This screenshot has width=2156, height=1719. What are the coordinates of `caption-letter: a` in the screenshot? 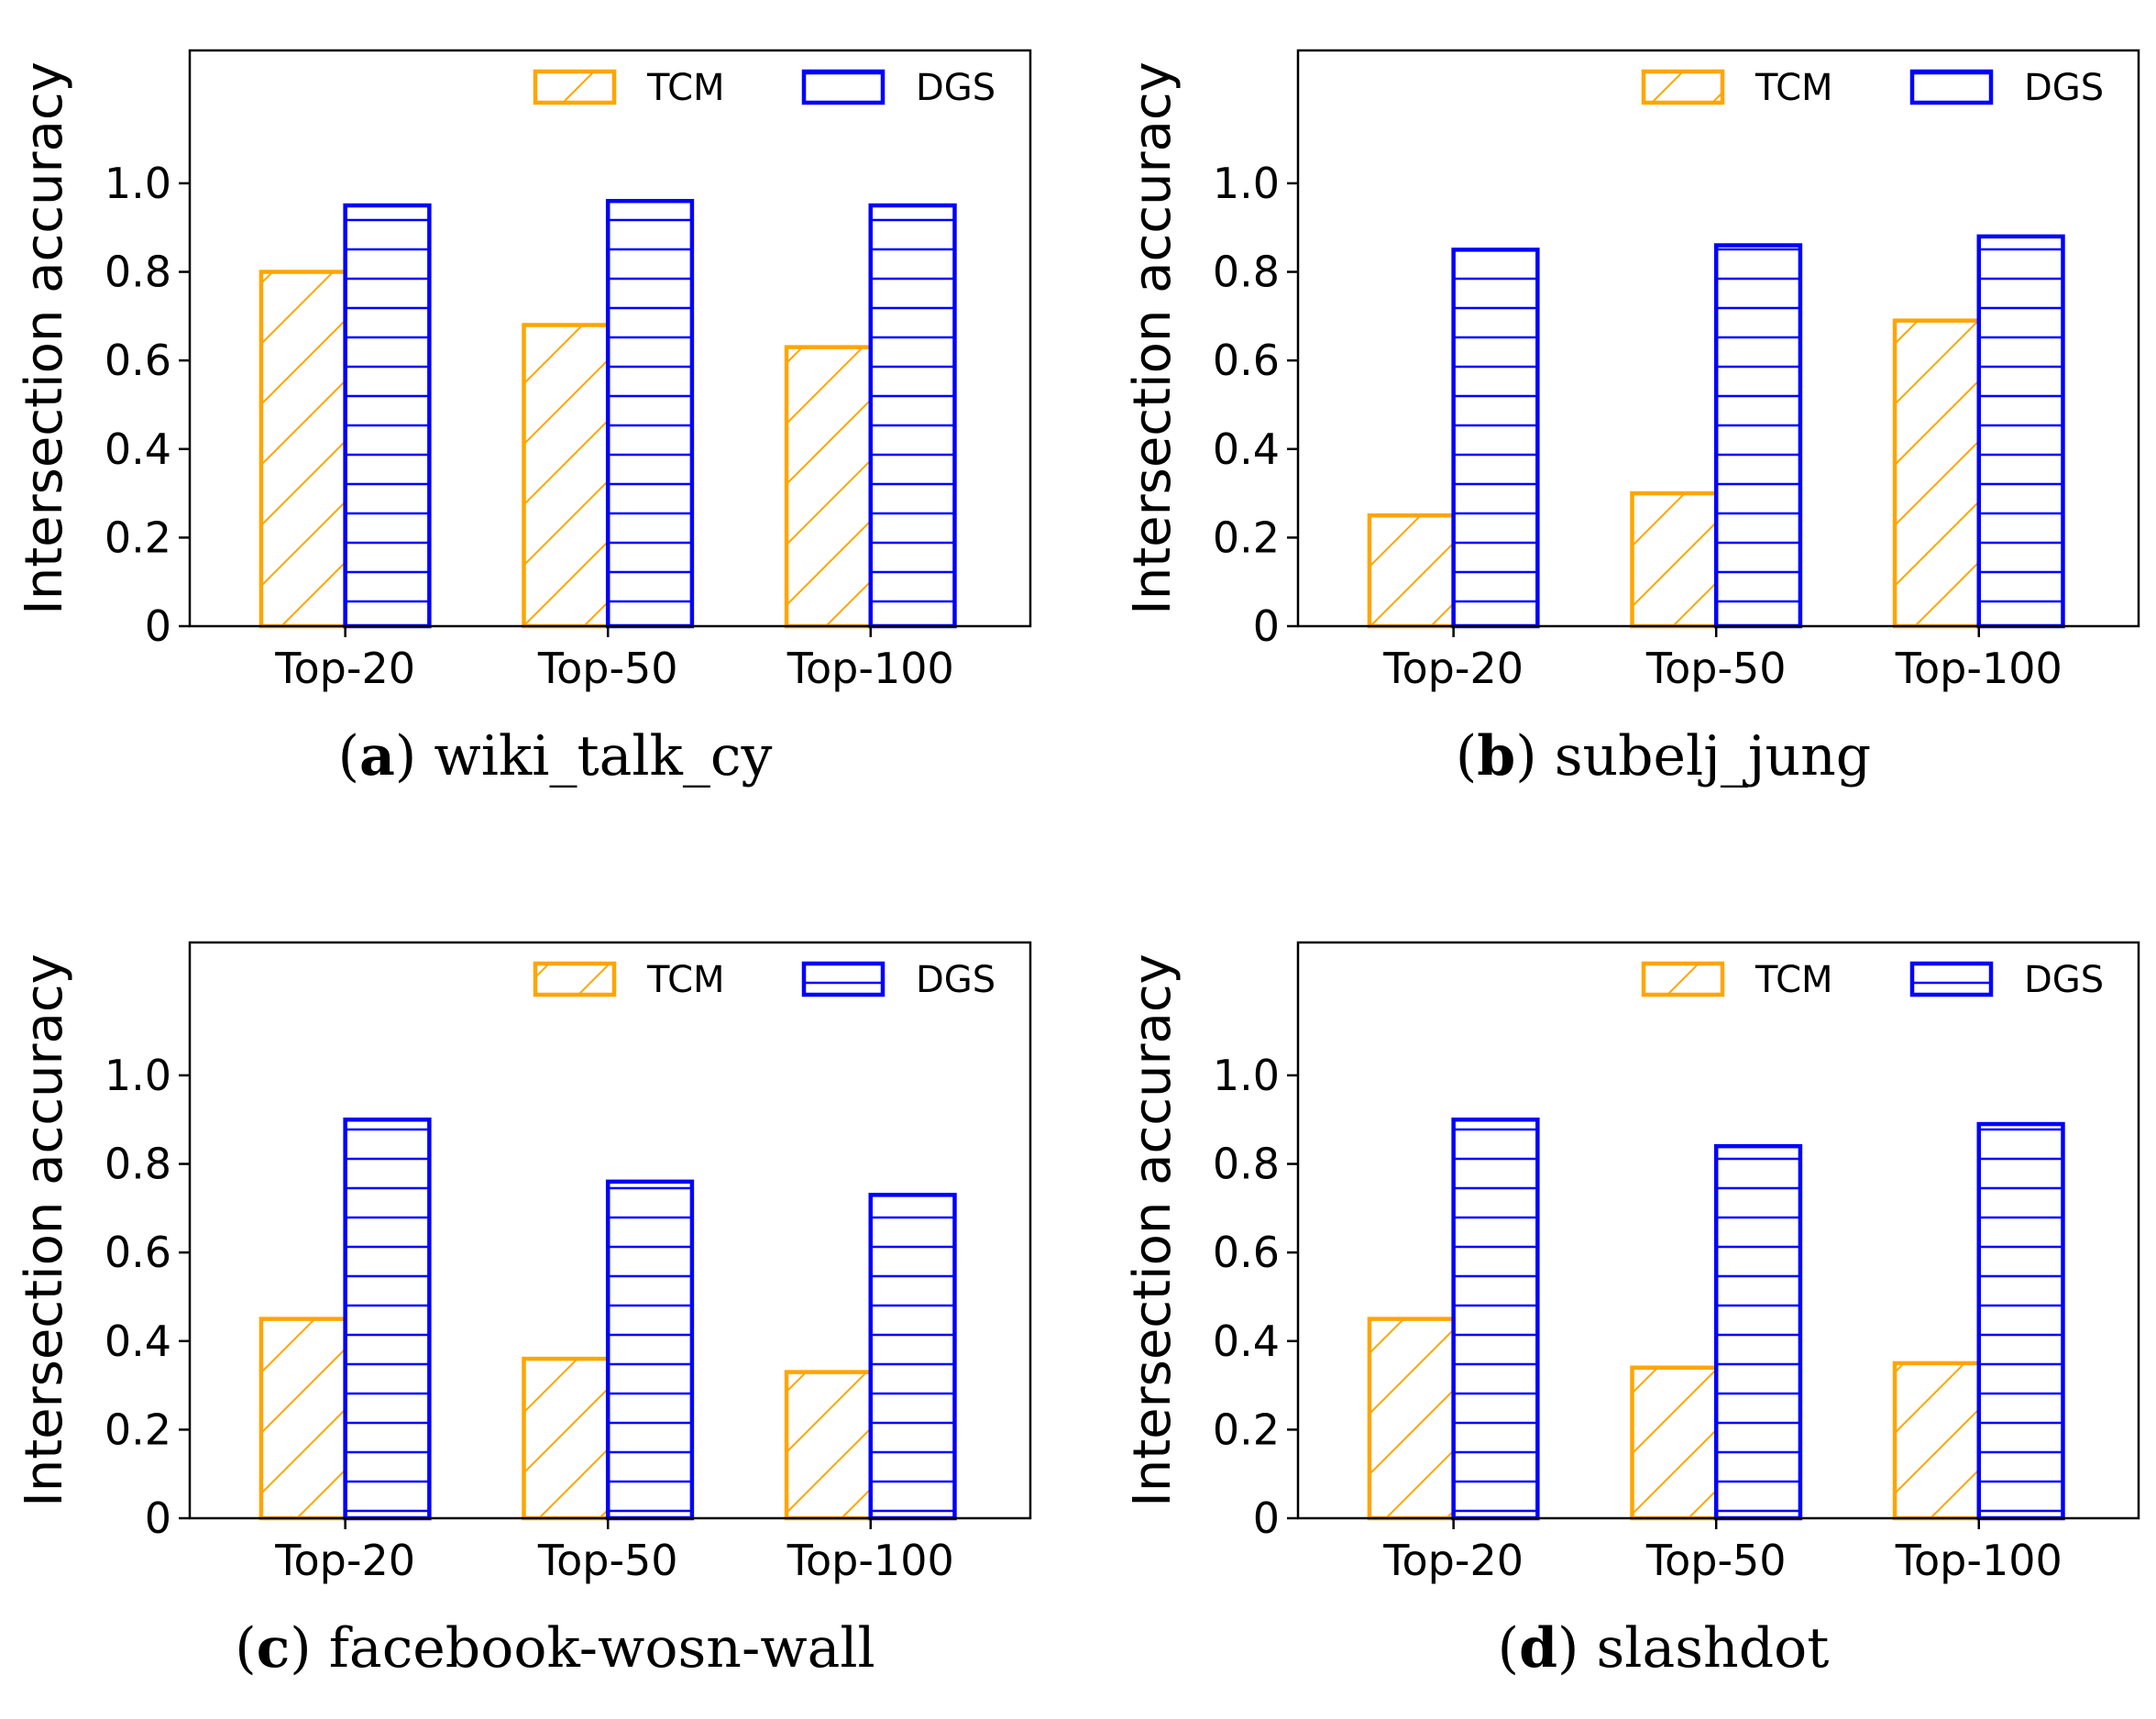 It's located at (377, 756).